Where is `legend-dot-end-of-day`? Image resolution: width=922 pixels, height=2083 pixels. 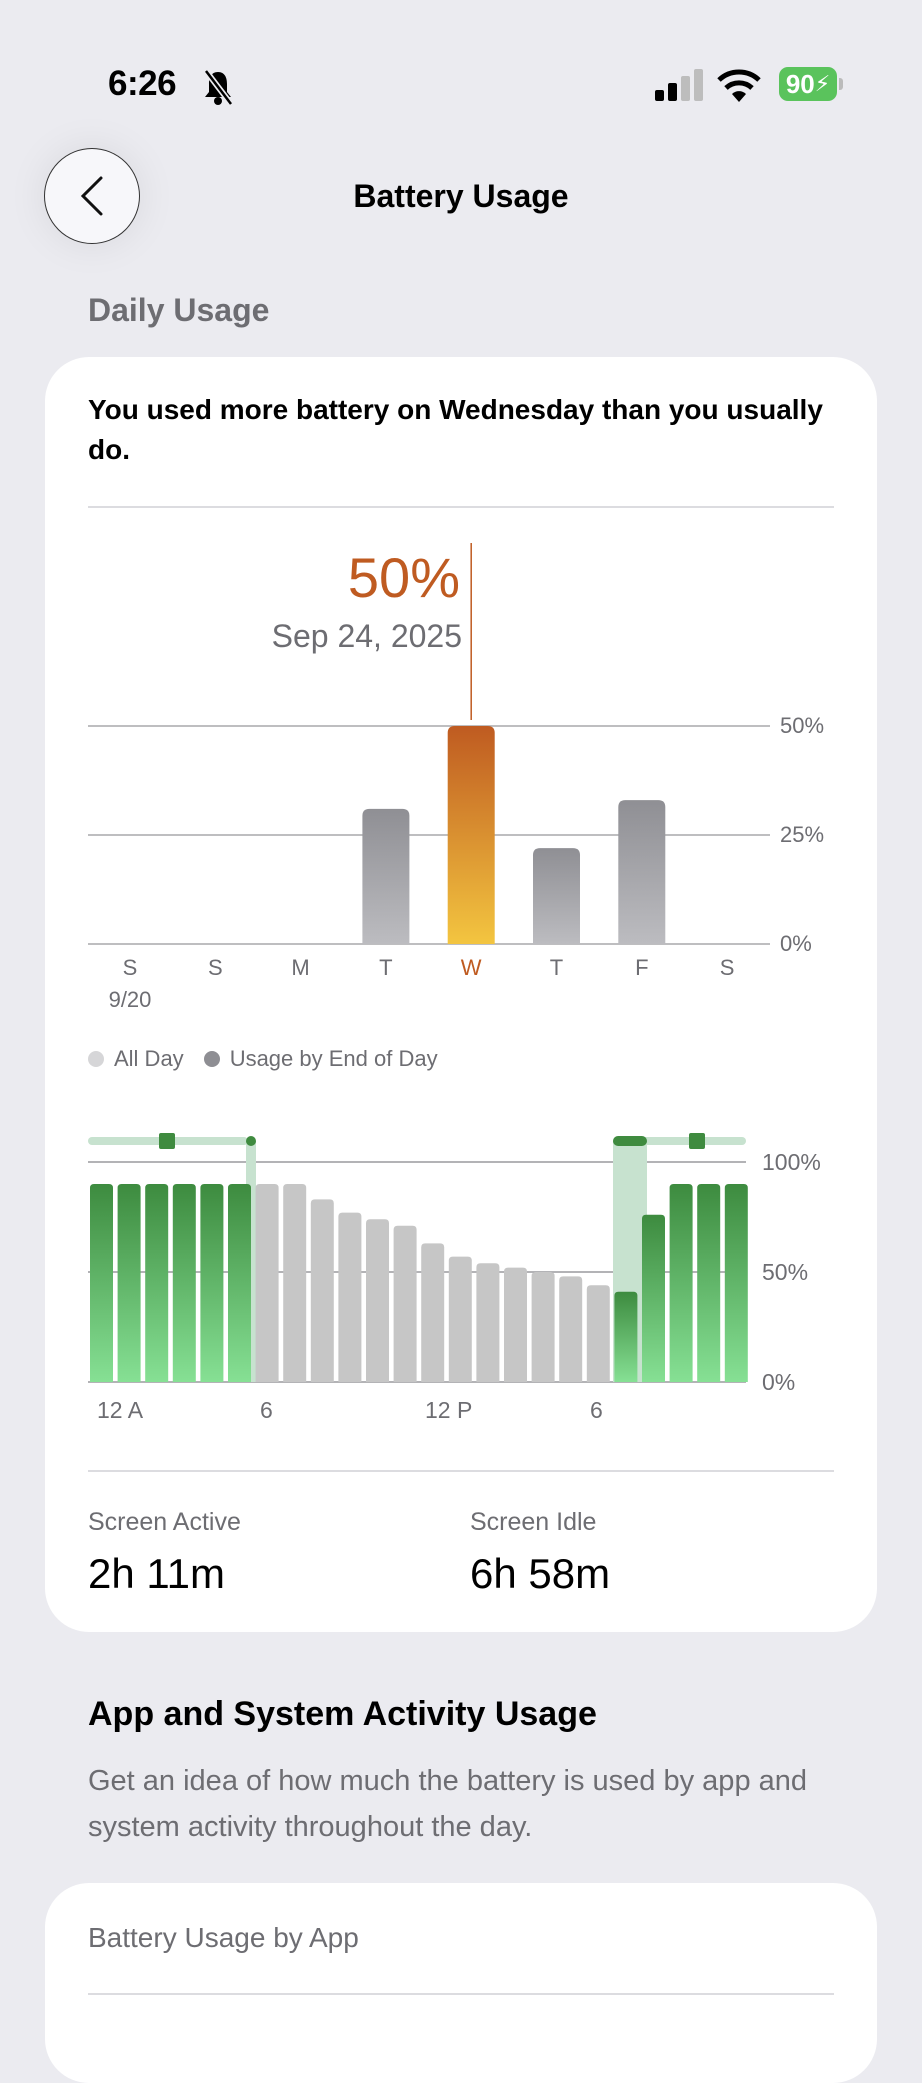 legend-dot-end-of-day is located at coordinates (211, 1059).